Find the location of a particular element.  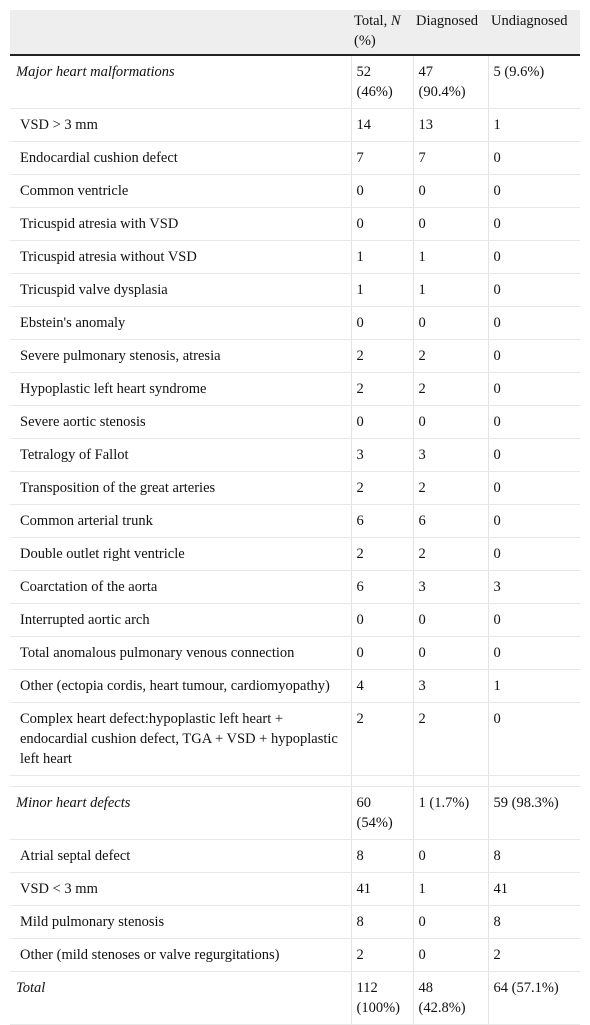

defect-label: Severe aortic stenosis is located at coordinates (180, 422).